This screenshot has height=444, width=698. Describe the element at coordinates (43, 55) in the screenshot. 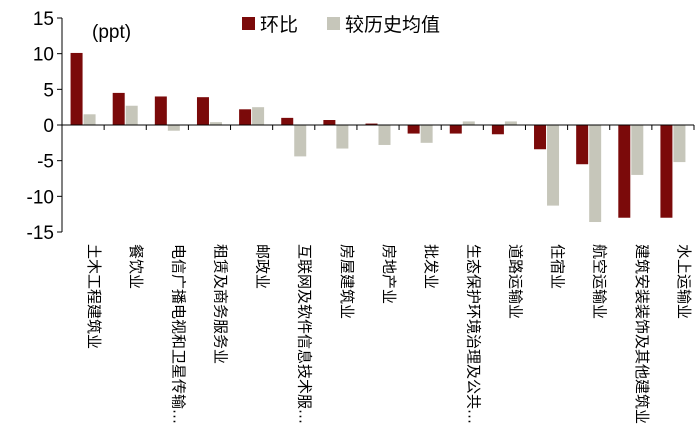

I see `y-tick-label: 10` at that location.